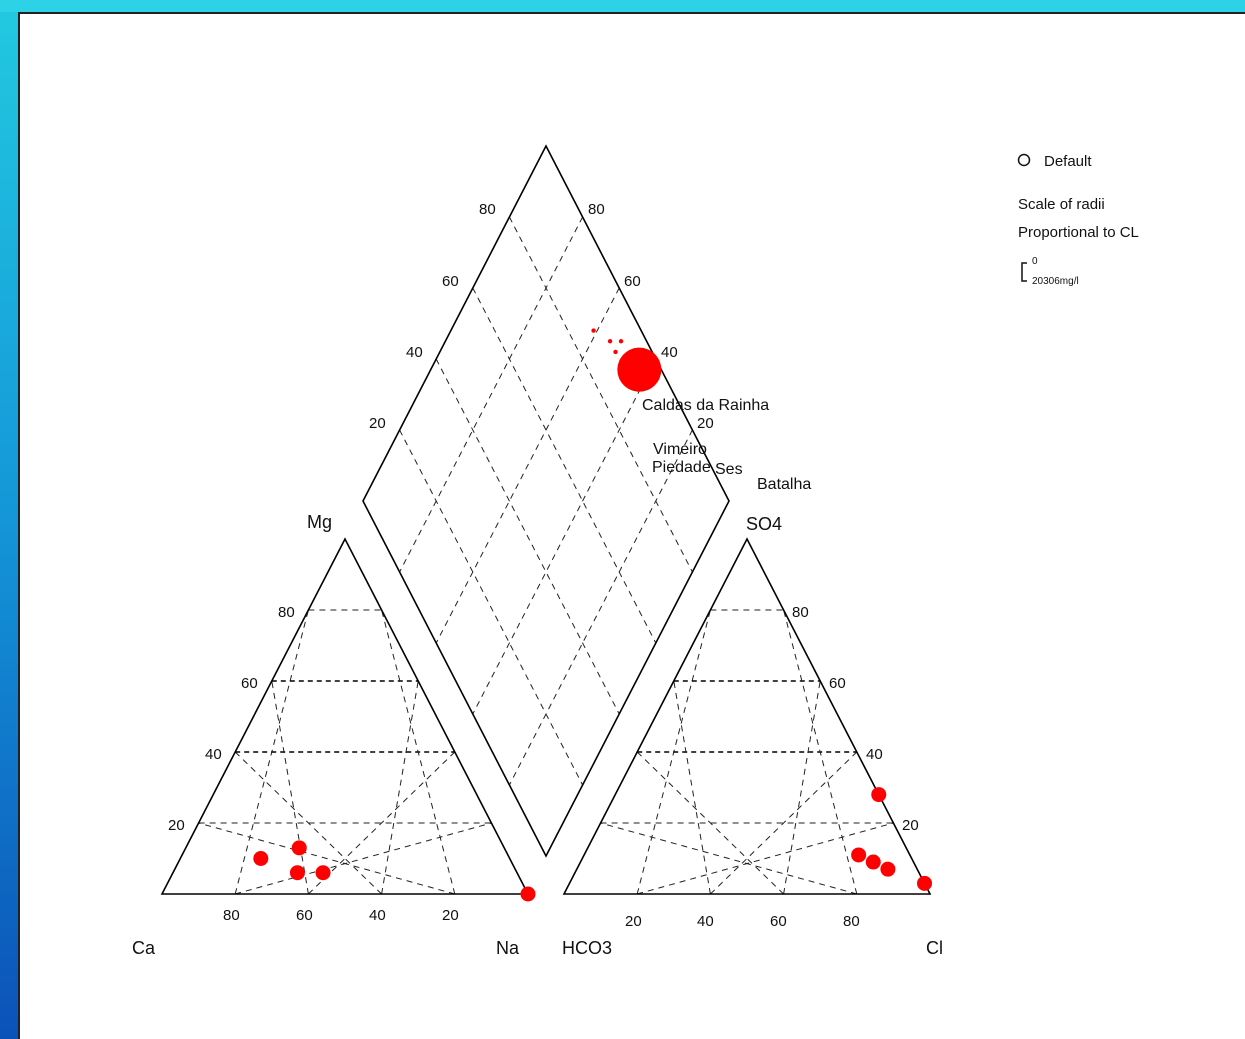 The width and height of the screenshot is (1245, 1039). I want to click on tick-anion-right: 20, so click(910, 825).